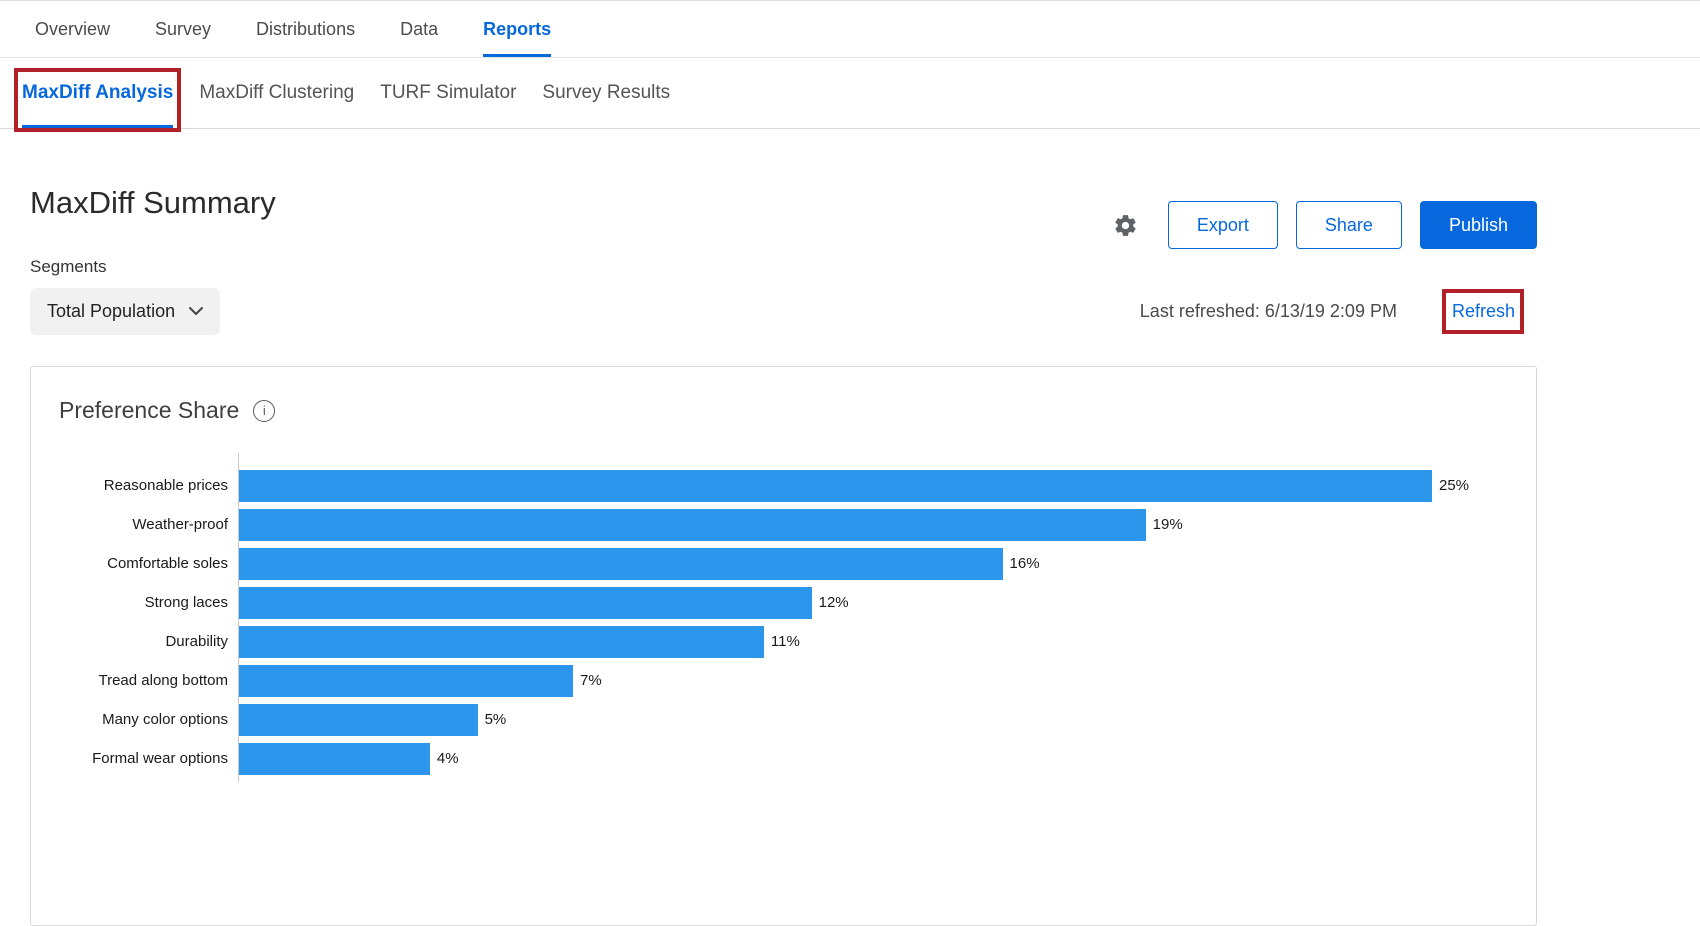 The image size is (1700, 926). What do you see at coordinates (264, 410) in the screenshot?
I see `info-icon: i` at bounding box center [264, 410].